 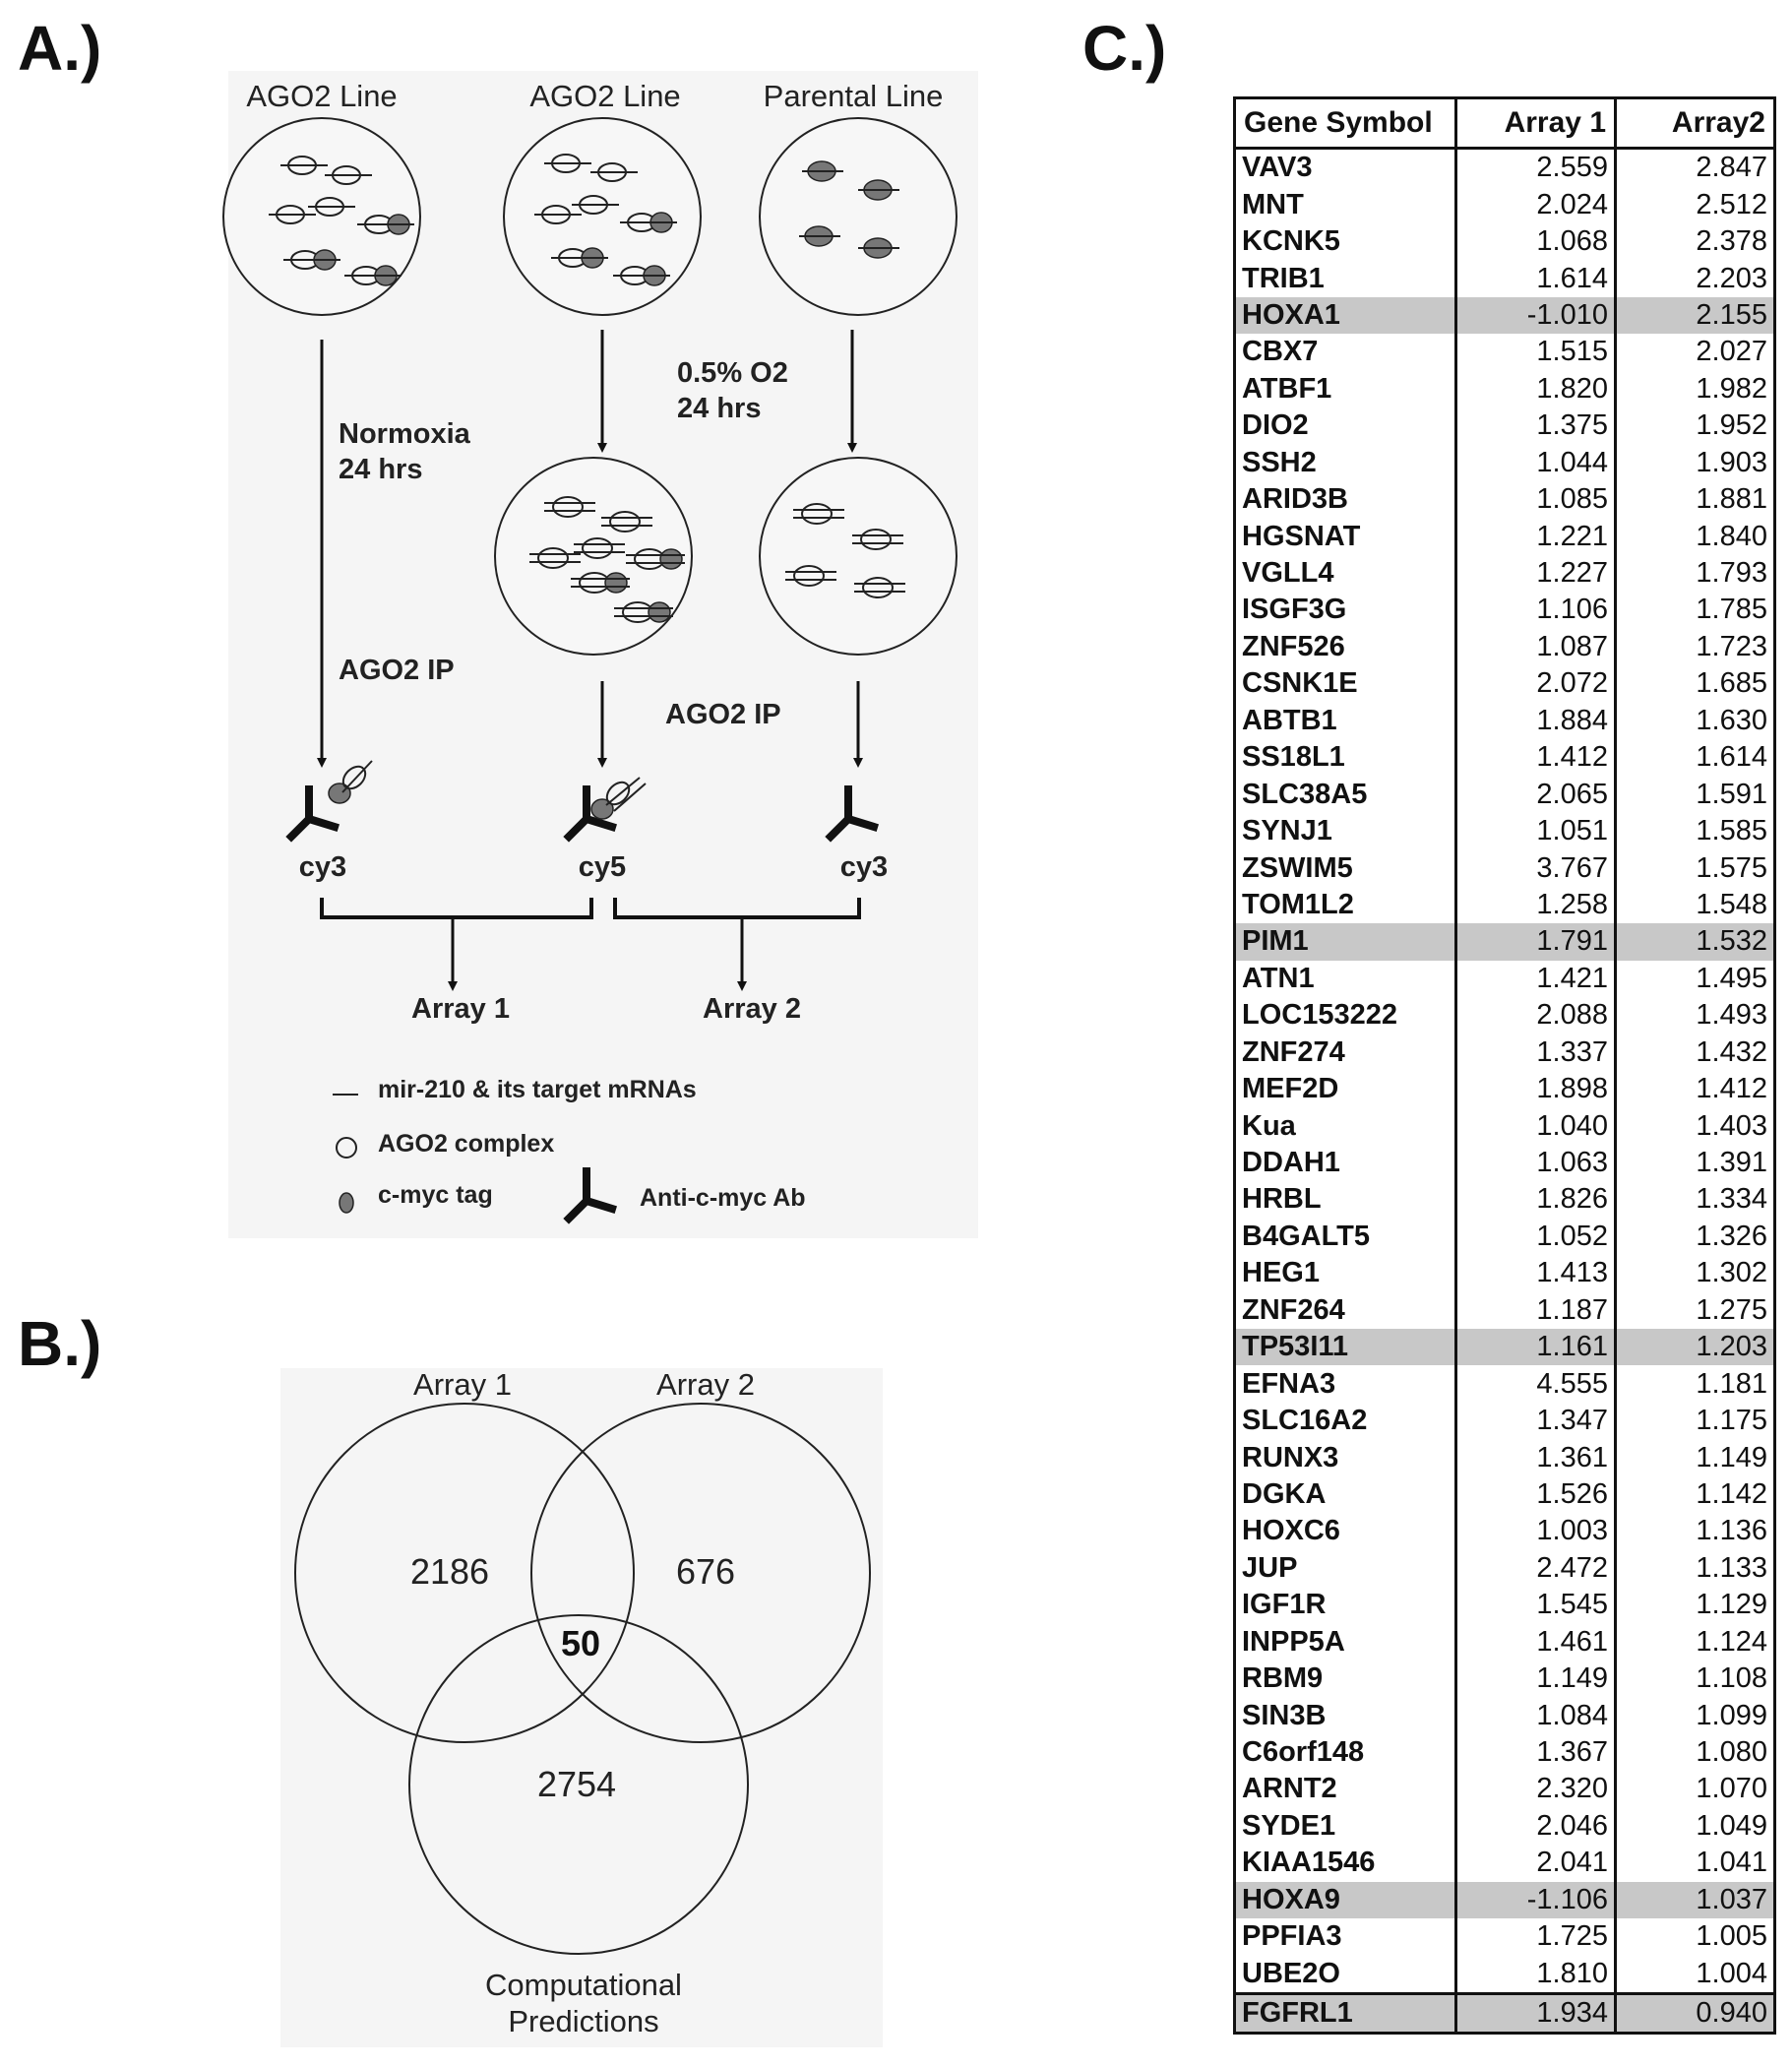 I want to click on dye-label-cy3-left: cy3, so click(x=322, y=867).